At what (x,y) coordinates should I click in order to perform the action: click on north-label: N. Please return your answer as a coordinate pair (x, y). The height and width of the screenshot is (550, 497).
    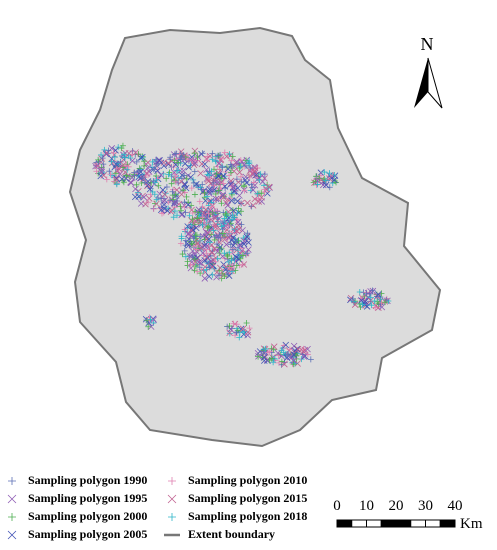
    Looking at the image, I should click on (427, 44).